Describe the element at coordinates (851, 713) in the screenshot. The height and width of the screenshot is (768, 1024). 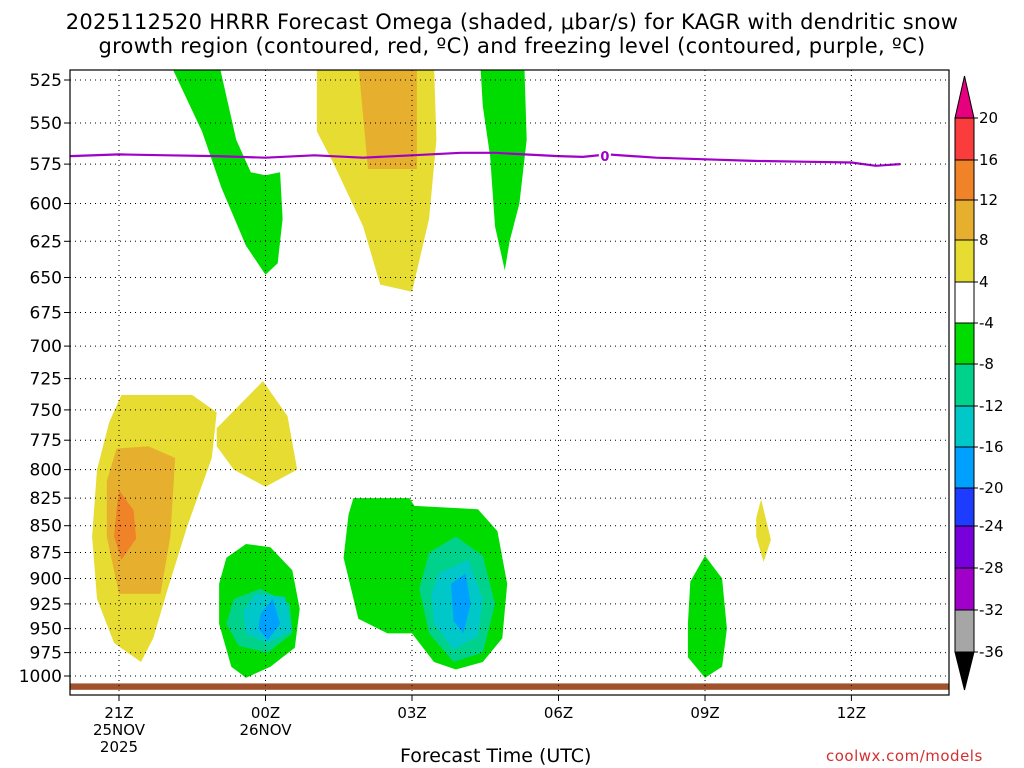
I see `x-tick-label: 12Z` at that location.